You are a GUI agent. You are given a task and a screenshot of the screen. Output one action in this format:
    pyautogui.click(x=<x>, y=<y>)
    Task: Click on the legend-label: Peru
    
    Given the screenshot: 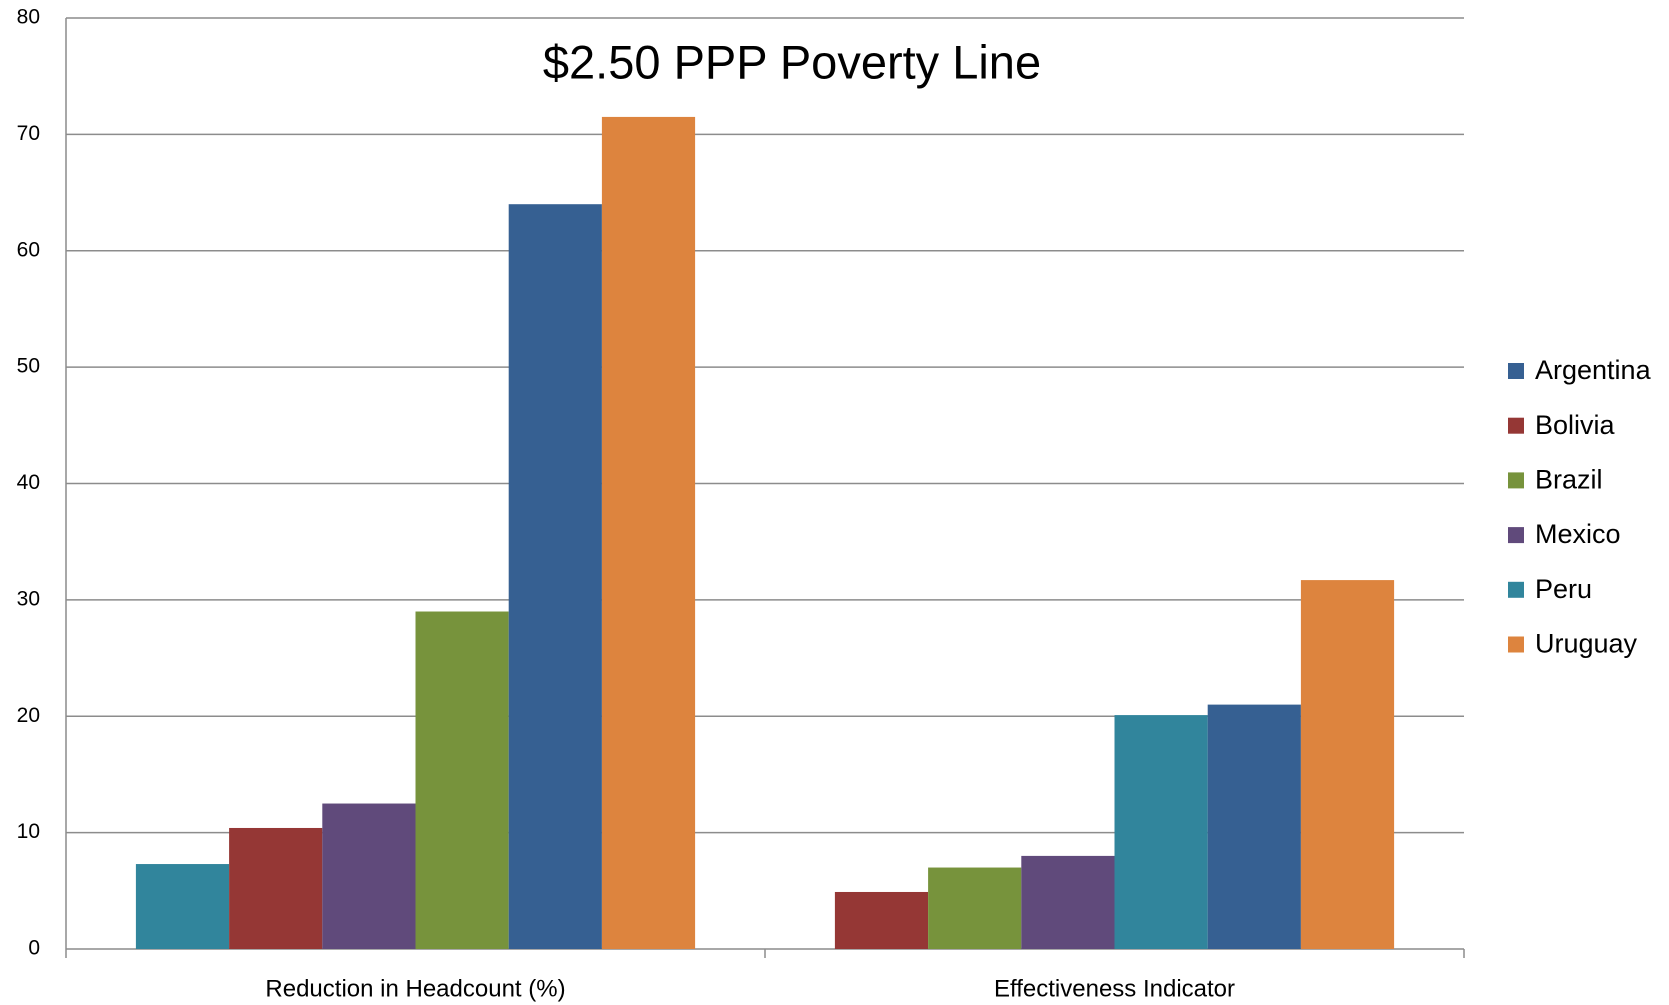 What is the action you would take?
    pyautogui.click(x=1563, y=589)
    